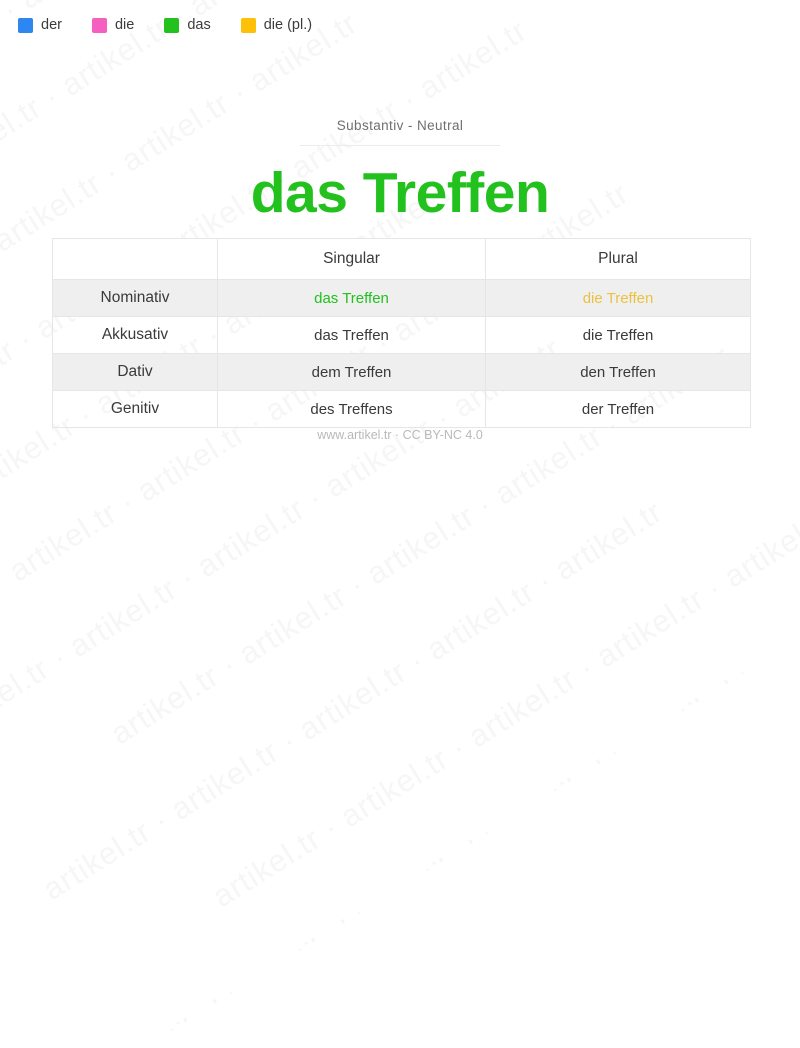 The image size is (800, 1048). I want to click on legend-label: die, so click(124, 25).